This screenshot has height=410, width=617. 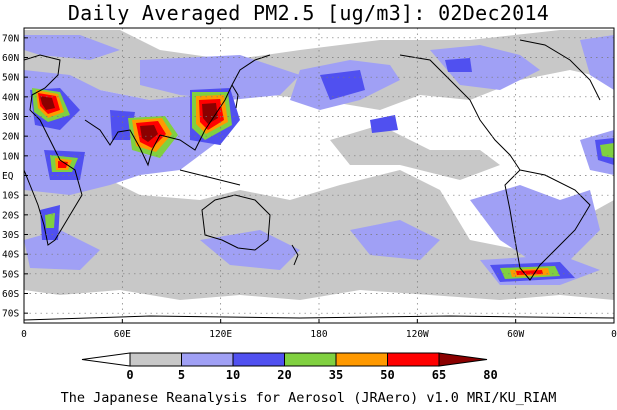 I want to click on colorbar-label: 80, so click(x=490, y=375).